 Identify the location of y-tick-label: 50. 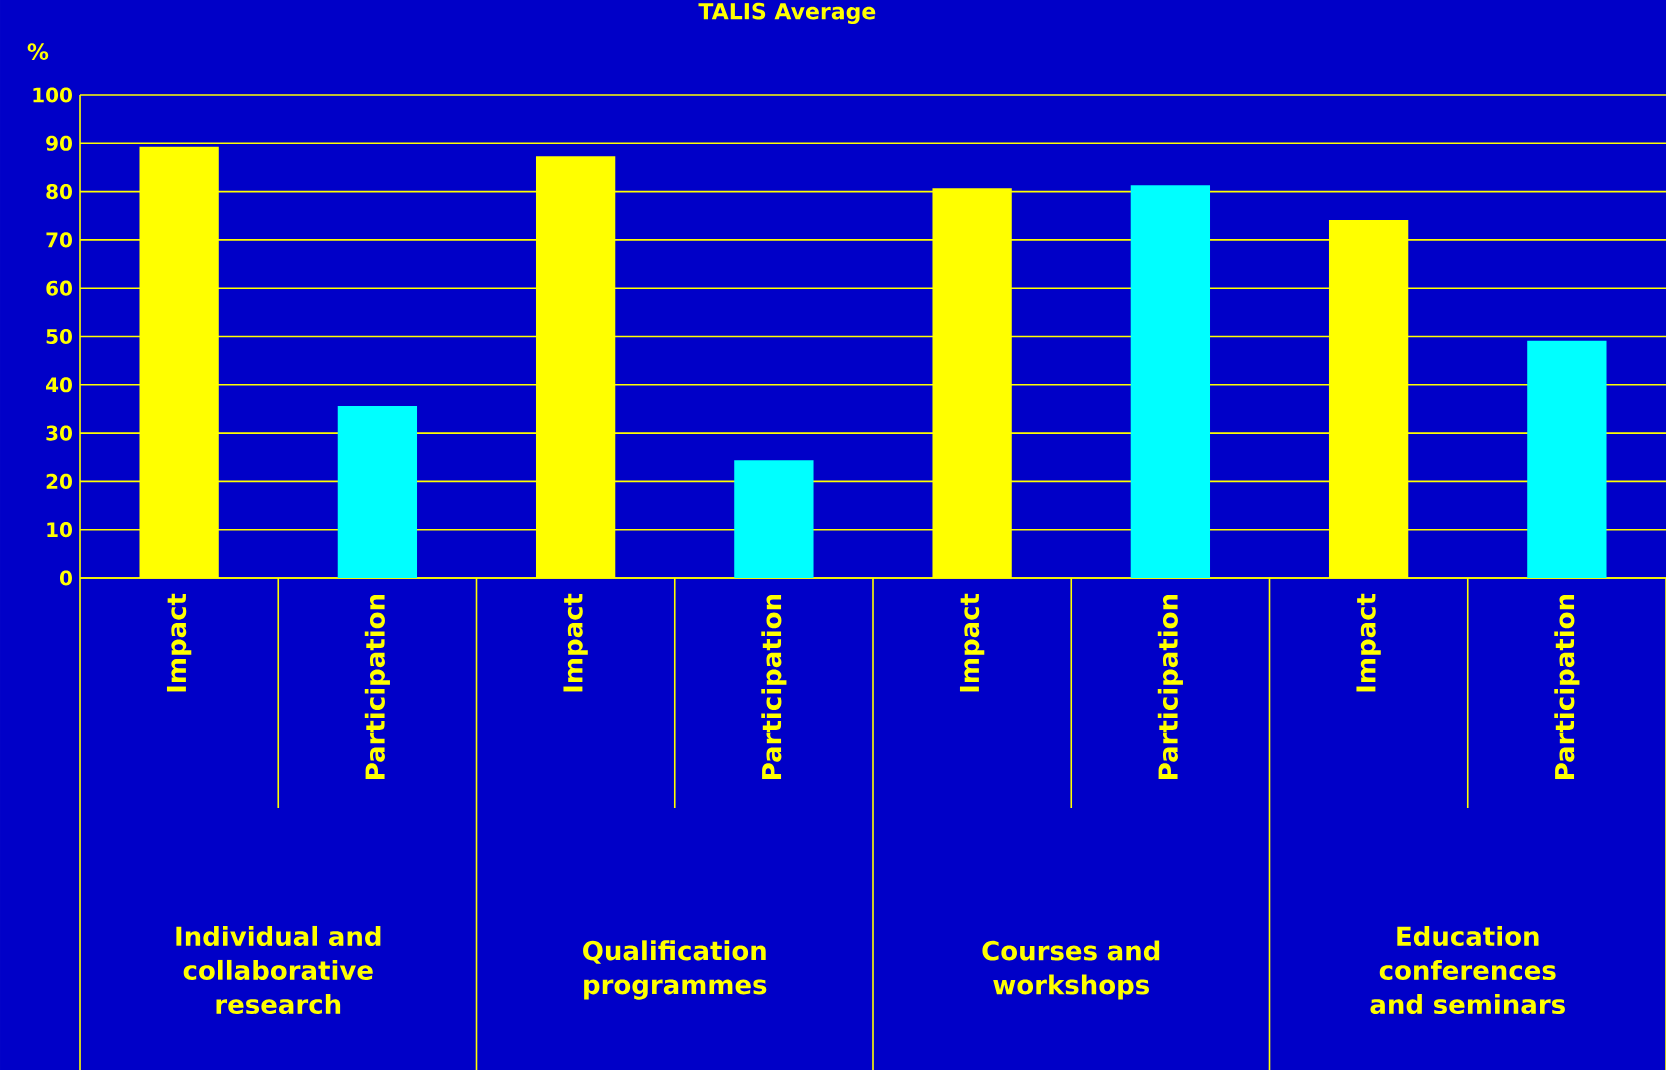
(59, 336).